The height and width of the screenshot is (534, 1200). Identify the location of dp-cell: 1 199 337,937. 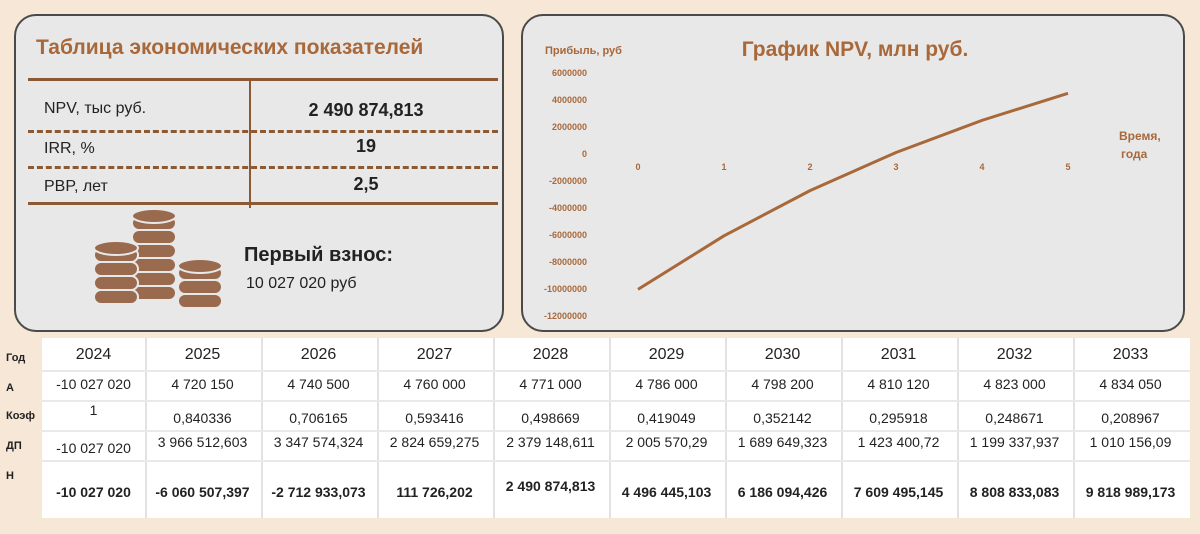
(1014, 442).